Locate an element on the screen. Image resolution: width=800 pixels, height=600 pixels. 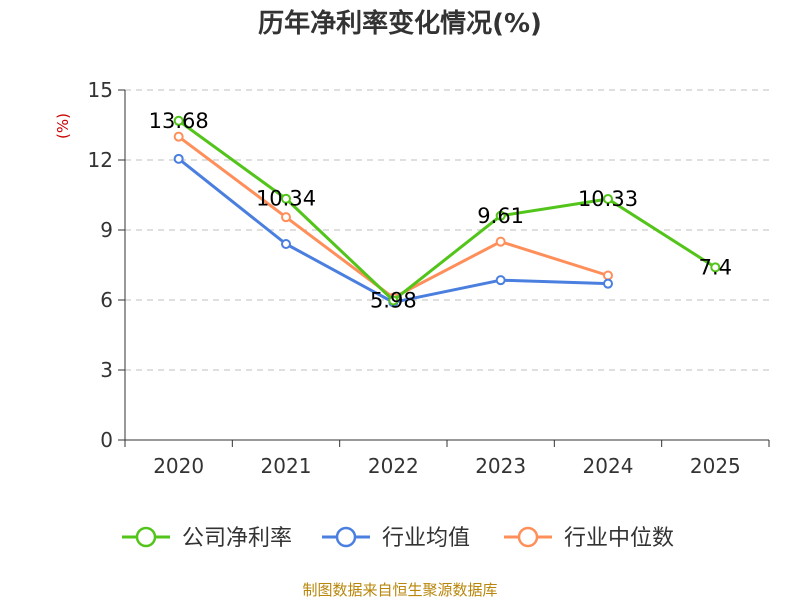
legend-label: 行业中位数 is located at coordinates (619, 538).